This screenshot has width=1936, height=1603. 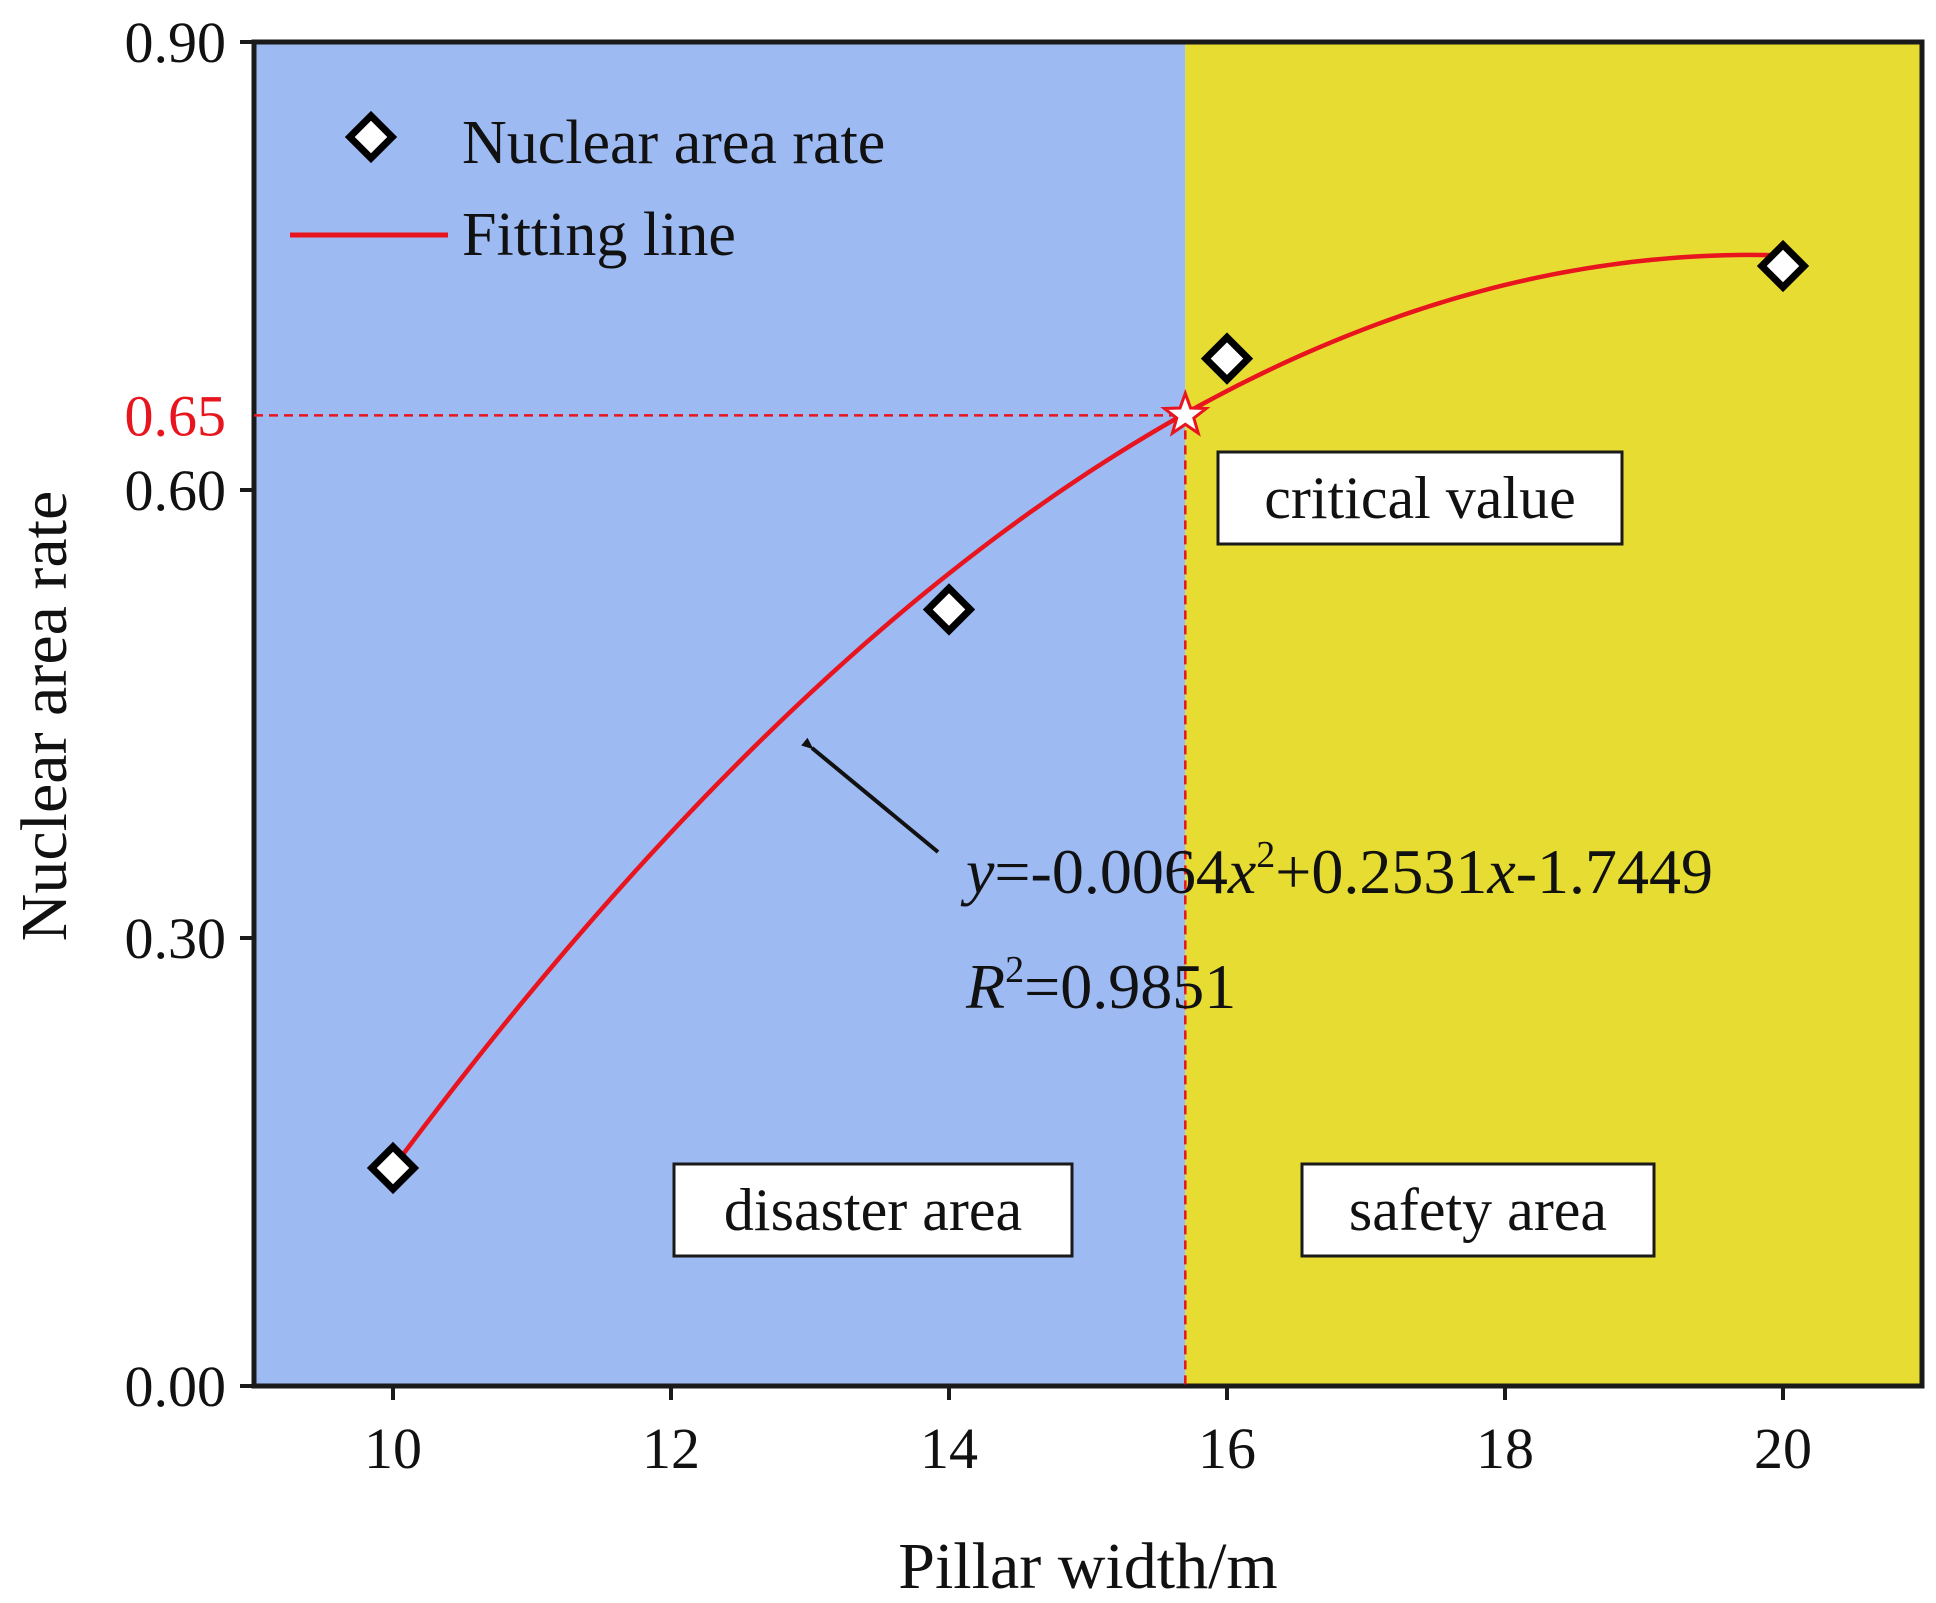 I want to click on y-tick-label: 0.30, so click(x=176, y=938).